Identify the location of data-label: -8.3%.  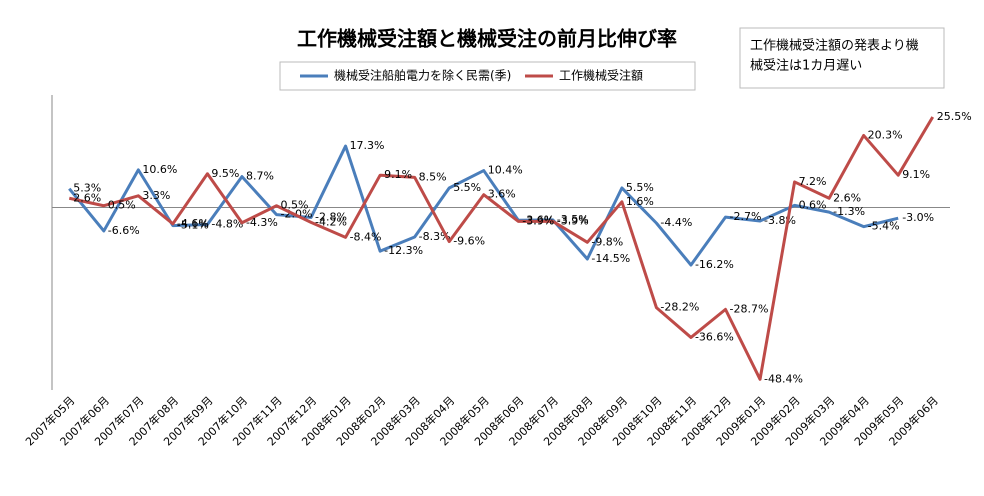
(435, 236).